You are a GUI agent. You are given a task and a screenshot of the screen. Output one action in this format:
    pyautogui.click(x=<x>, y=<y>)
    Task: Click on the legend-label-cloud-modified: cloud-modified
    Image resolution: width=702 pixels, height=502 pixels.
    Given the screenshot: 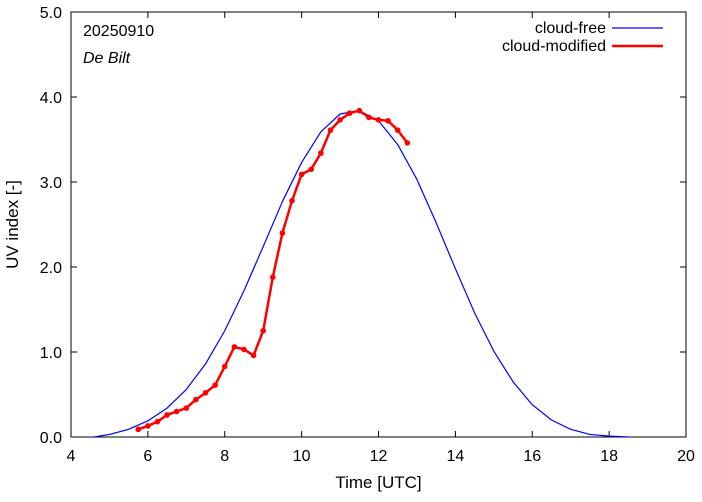 What is the action you would take?
    pyautogui.click(x=554, y=46)
    